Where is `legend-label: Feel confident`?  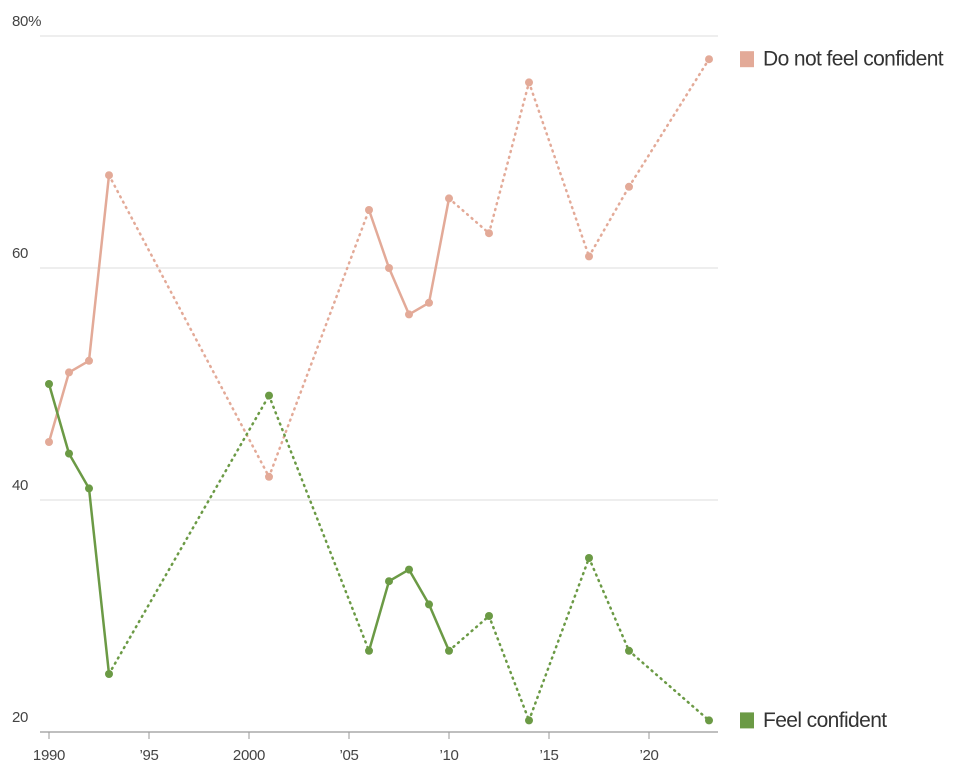
legend-label: Feel confident is located at coordinates (825, 720).